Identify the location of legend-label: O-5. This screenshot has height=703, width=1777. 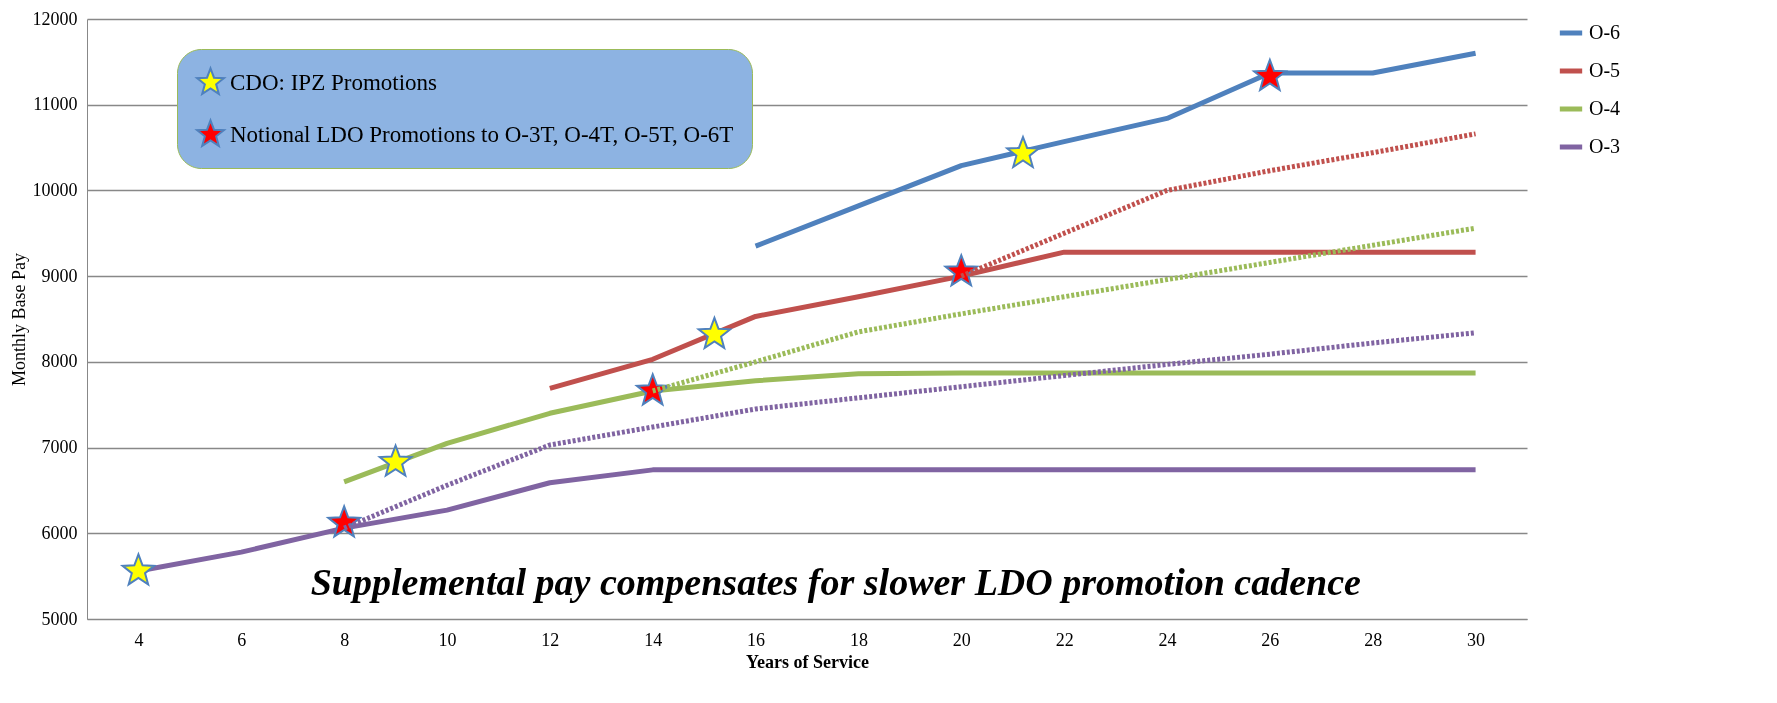
(1605, 70).